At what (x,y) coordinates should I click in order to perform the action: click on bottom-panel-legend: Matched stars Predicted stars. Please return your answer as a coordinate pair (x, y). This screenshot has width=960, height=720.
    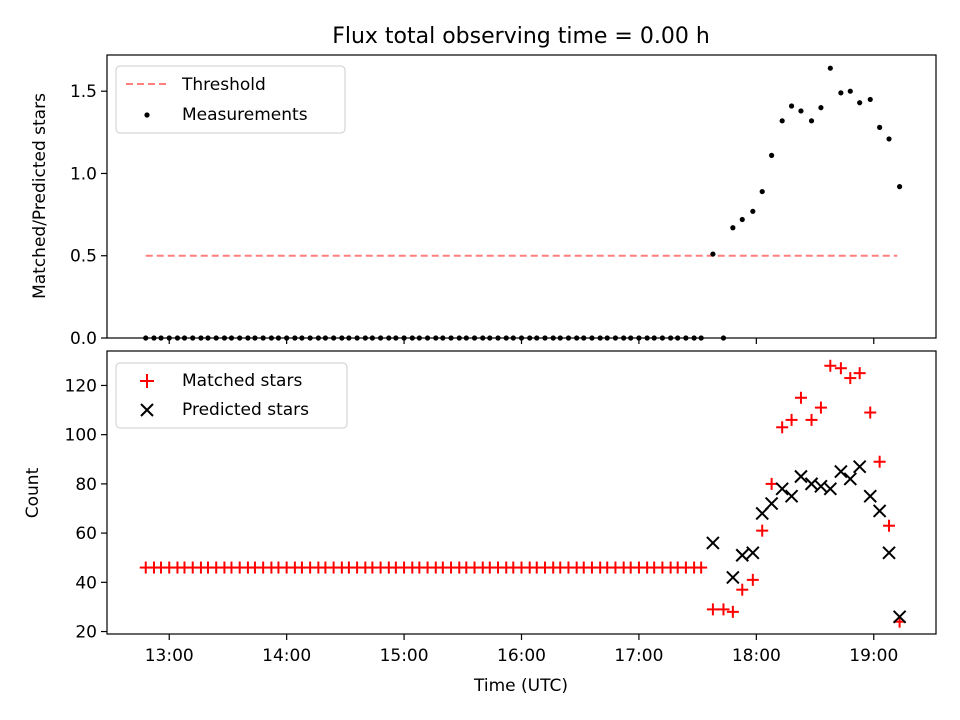
    Looking at the image, I should click on (231, 395).